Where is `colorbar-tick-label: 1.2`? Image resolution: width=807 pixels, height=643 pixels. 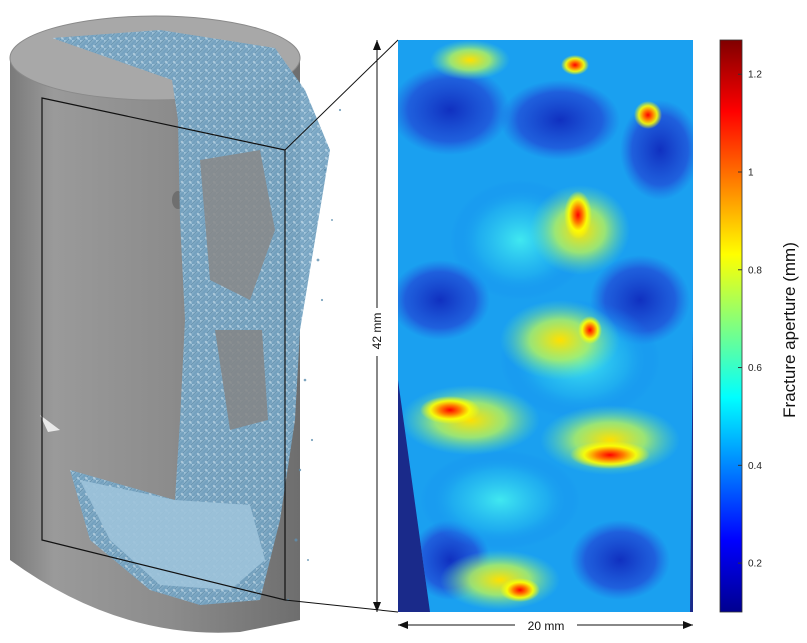
colorbar-tick-label: 1.2 is located at coordinates (755, 75).